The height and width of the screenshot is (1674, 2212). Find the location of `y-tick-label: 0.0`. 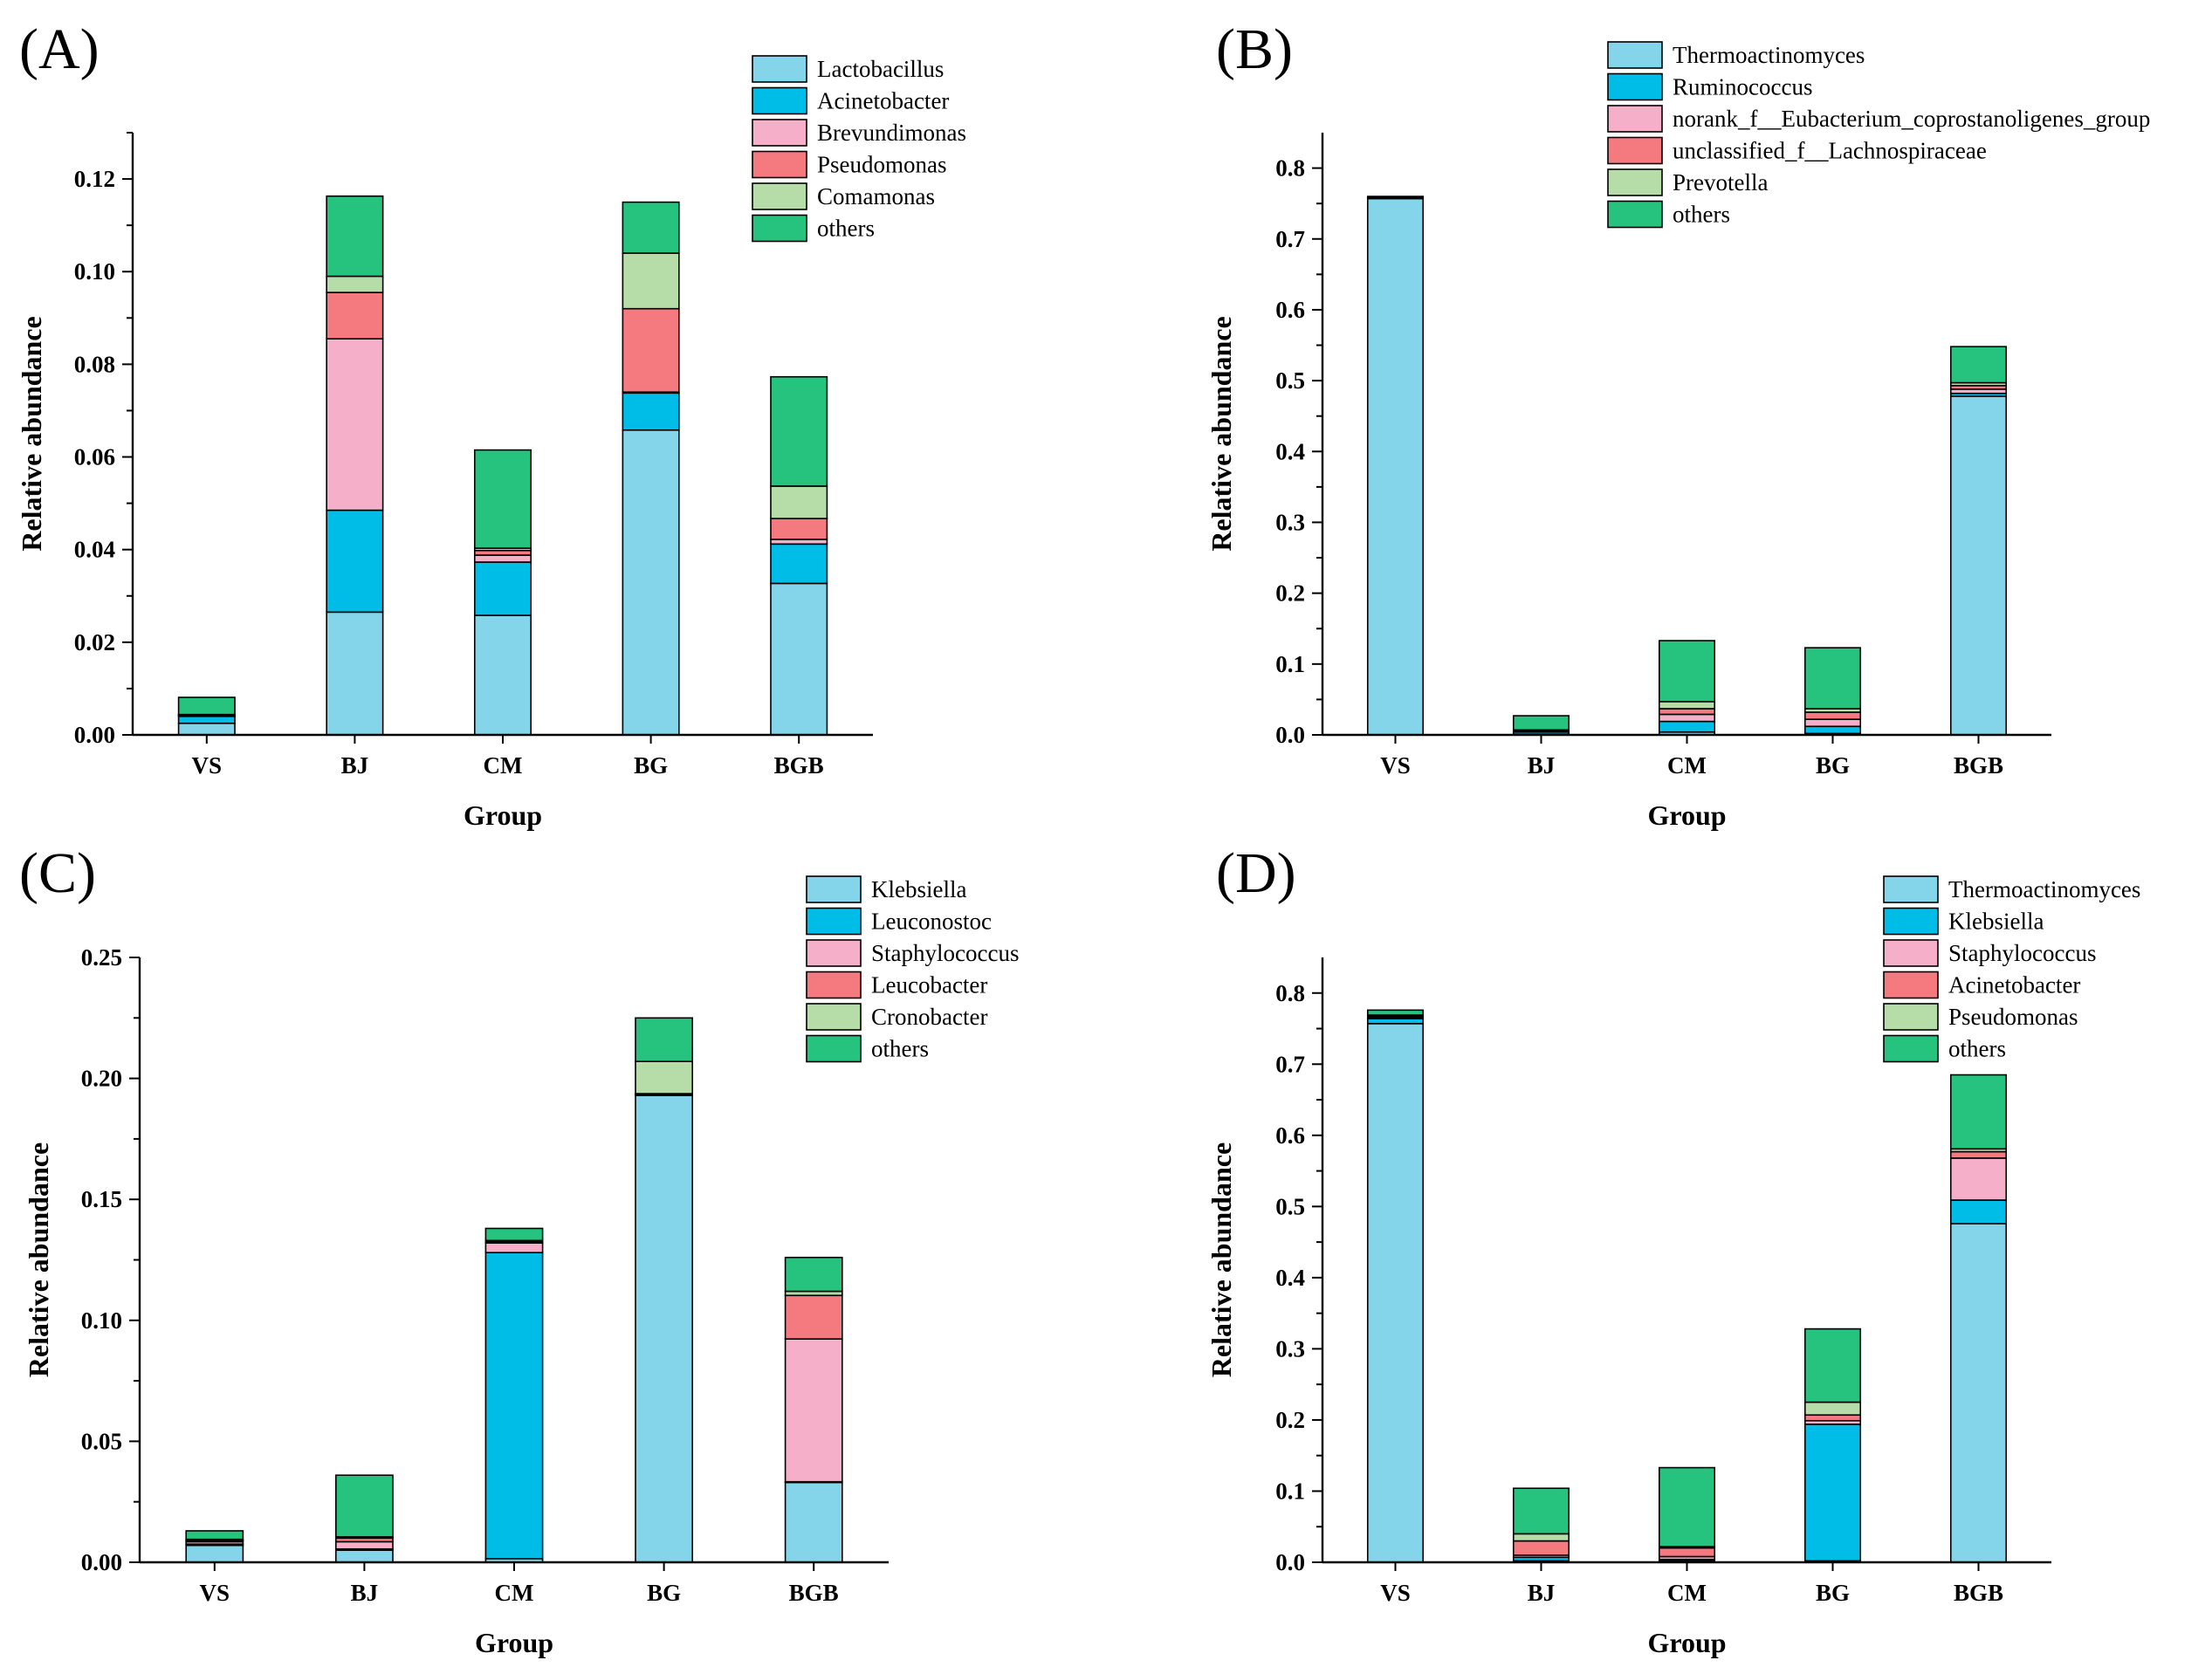

y-tick-label: 0.0 is located at coordinates (1290, 735).